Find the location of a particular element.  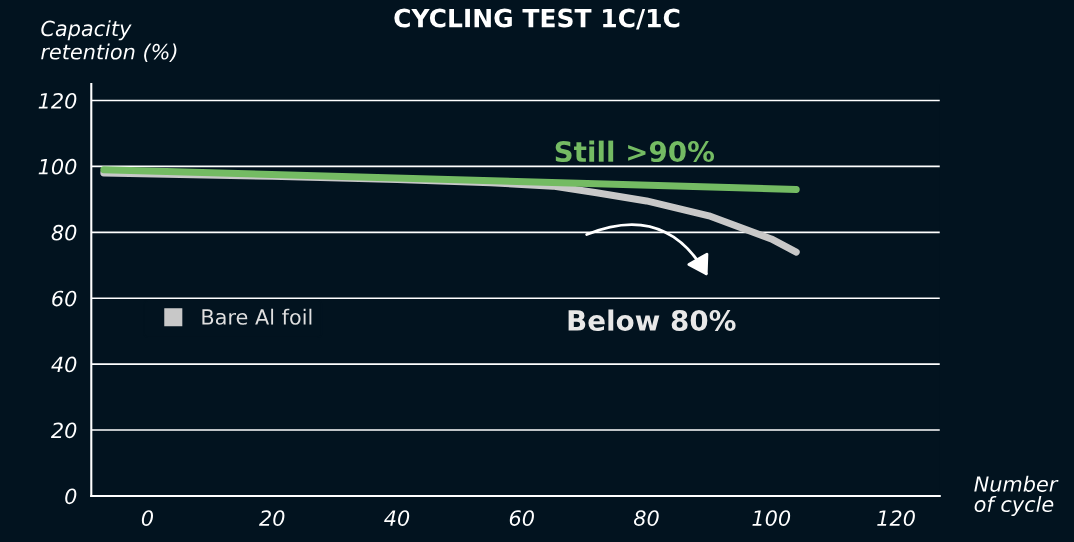

chart-title: CYCLING TEST 1C/1C is located at coordinates (537, 19).